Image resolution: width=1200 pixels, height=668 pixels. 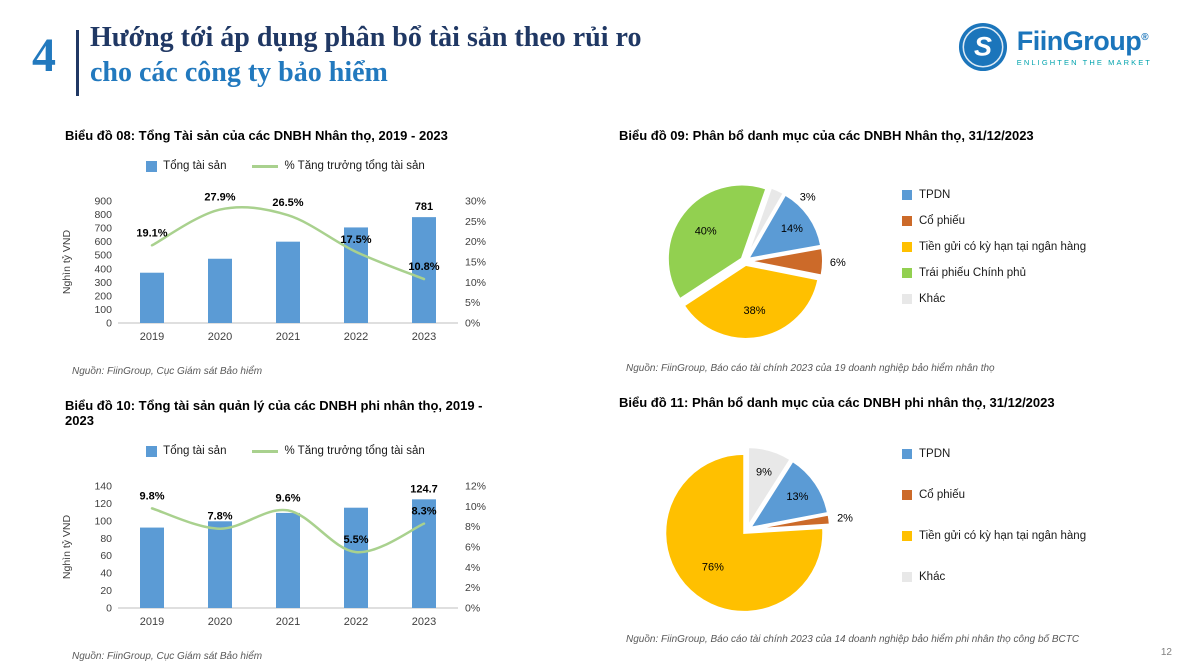 What do you see at coordinates (103, 242) in the screenshot?
I see `left-axis-tick: 600` at bounding box center [103, 242].